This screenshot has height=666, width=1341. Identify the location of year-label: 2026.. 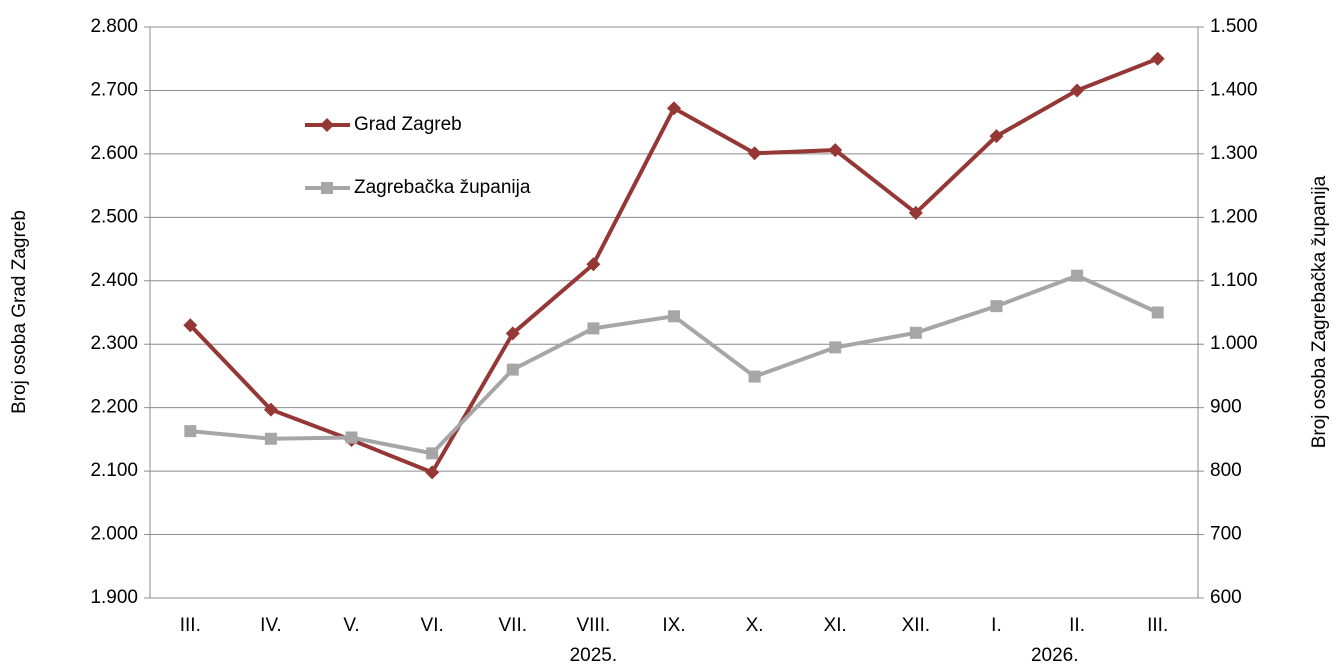
(1055, 655).